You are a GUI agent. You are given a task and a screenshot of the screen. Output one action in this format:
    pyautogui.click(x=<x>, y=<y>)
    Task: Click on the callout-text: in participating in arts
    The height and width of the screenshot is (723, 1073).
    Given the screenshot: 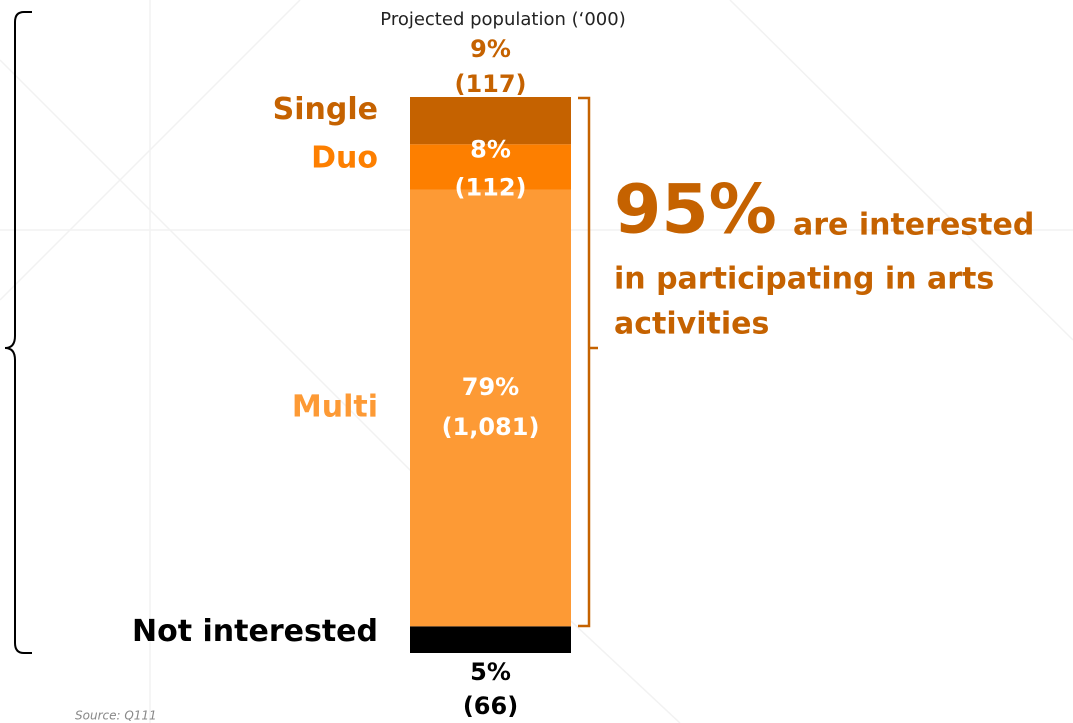 What is the action you would take?
    pyautogui.click(x=804, y=279)
    